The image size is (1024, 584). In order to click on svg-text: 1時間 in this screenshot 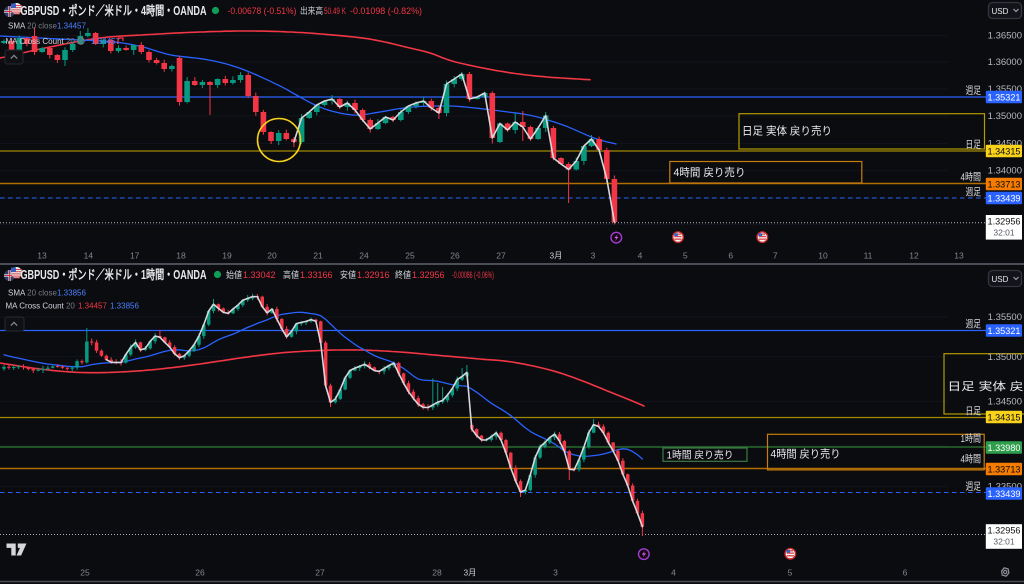, I will do `click(971, 439)`.